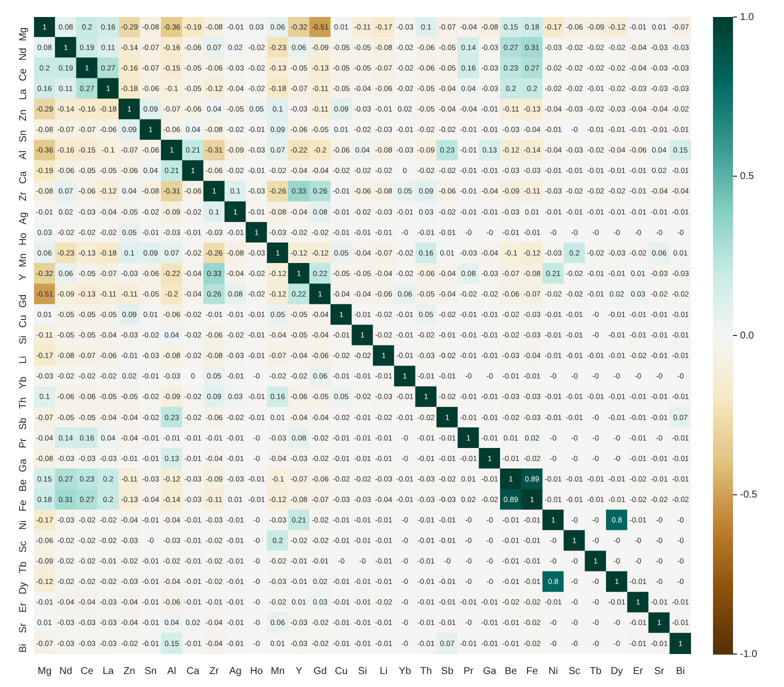 The image size is (784, 687). I want to click on color-bar-label: -0.5, so click(749, 495).